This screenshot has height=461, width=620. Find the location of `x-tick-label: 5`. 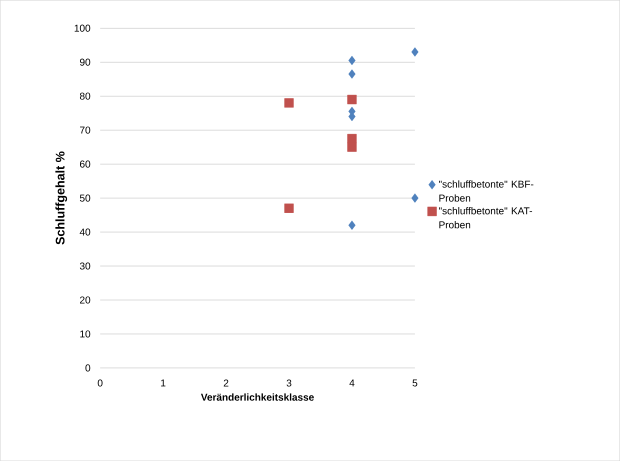

x-tick-label: 5 is located at coordinates (415, 382).